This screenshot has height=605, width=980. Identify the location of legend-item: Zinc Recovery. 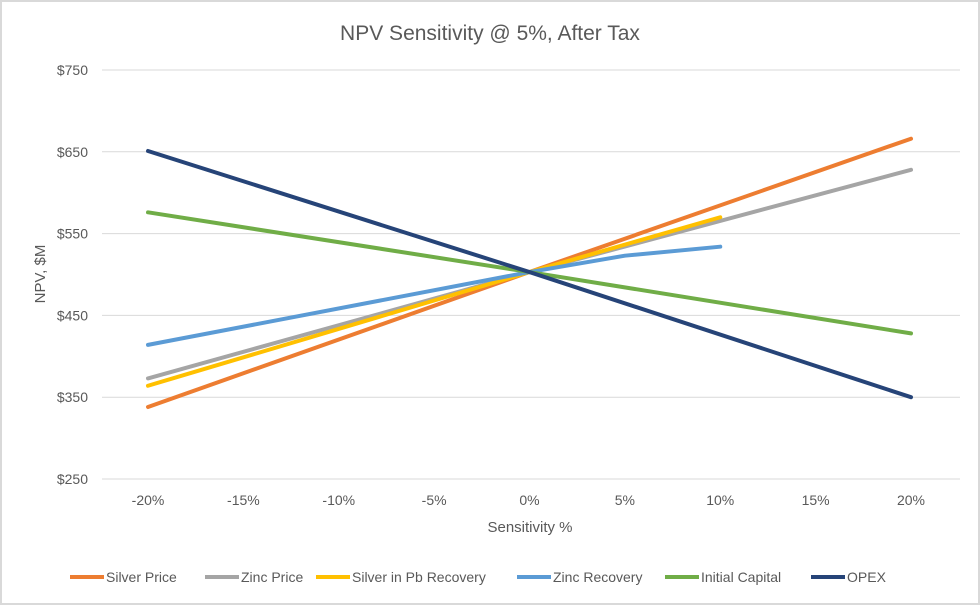
(579, 577).